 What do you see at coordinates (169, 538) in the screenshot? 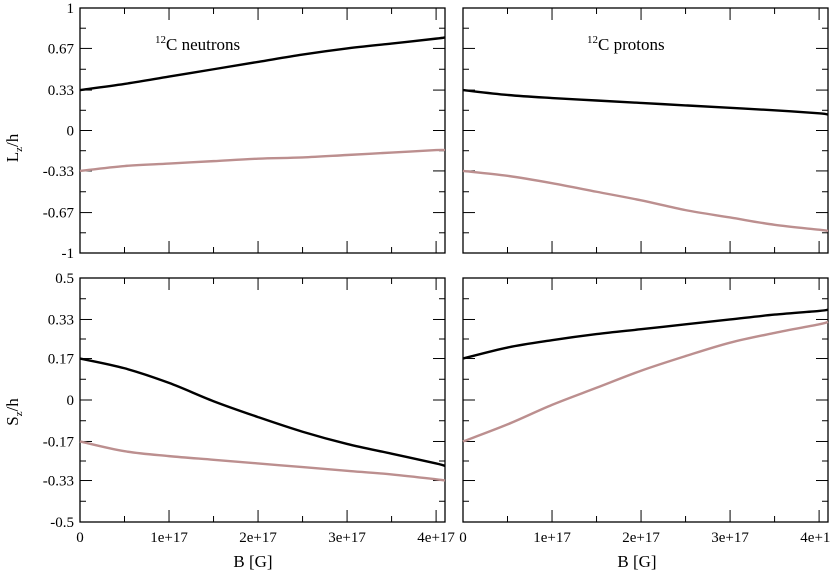
I see `bottom-left-xtick-label: 1e+17` at bounding box center [169, 538].